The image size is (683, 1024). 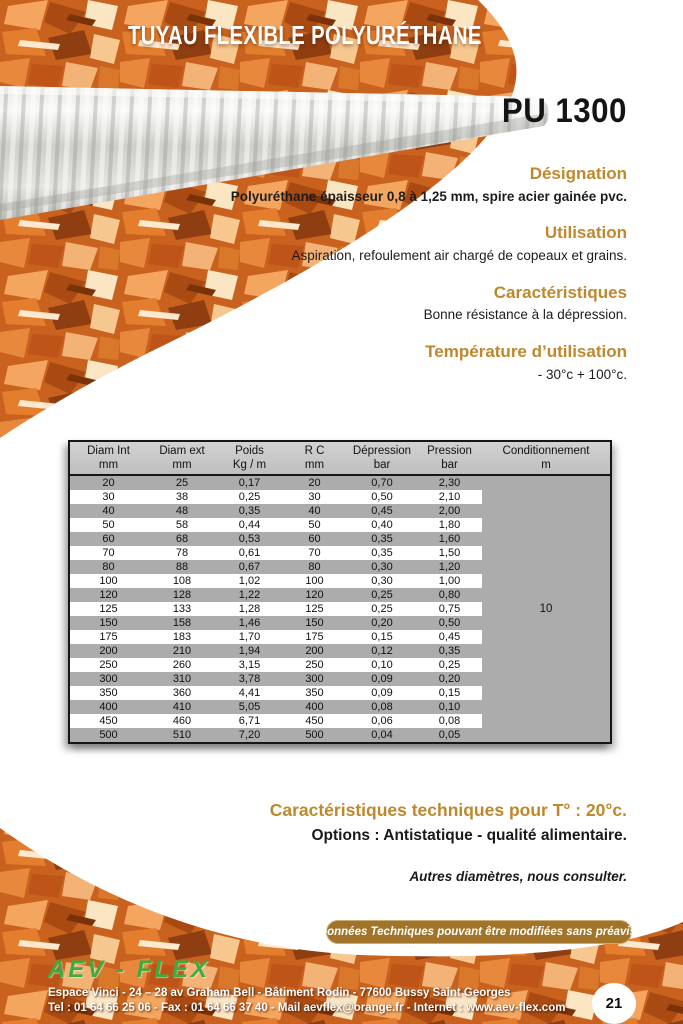 I want to click on column-label: Pression, so click(x=449, y=451).